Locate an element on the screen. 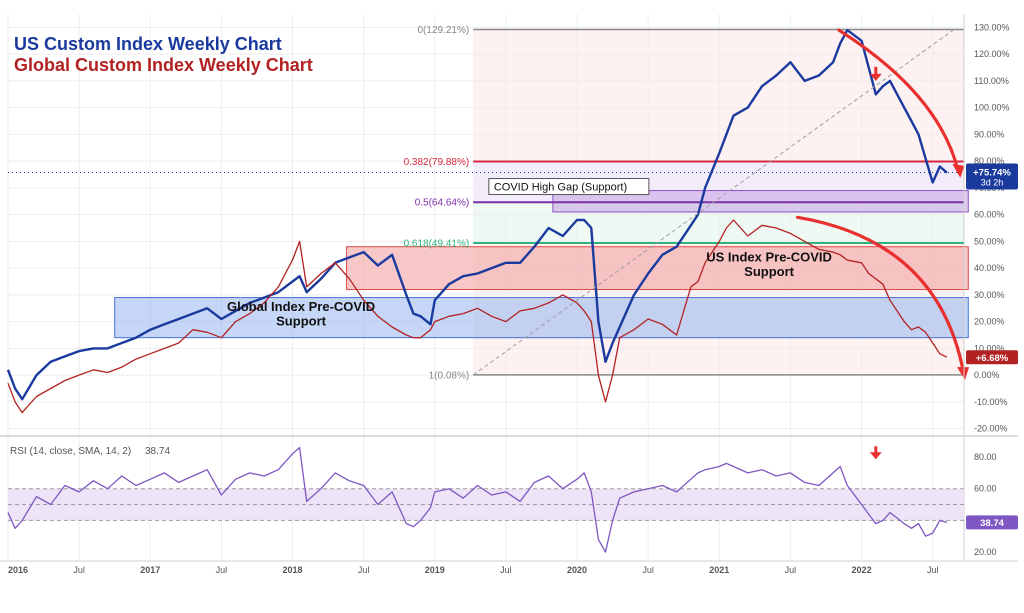 The image size is (1024, 613). fib-label: 0(129.21%) is located at coordinates (443, 30).